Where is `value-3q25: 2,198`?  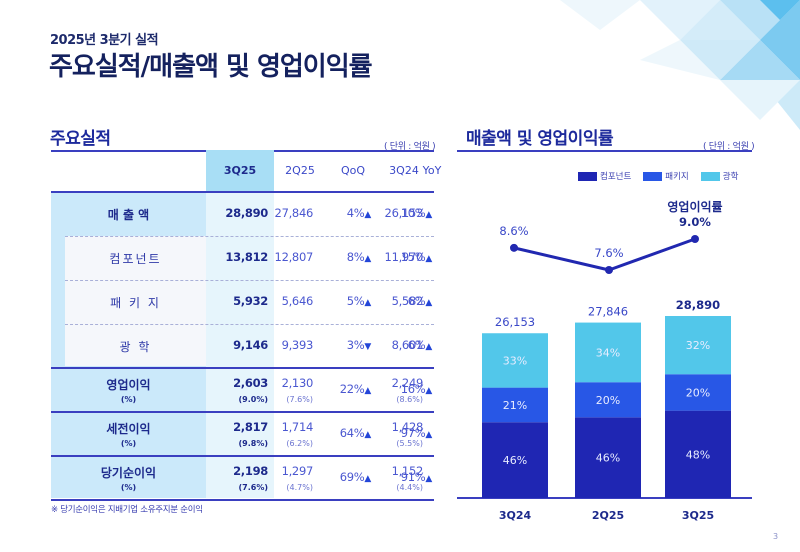 value-3q25: 2,198 is located at coordinates (250, 471).